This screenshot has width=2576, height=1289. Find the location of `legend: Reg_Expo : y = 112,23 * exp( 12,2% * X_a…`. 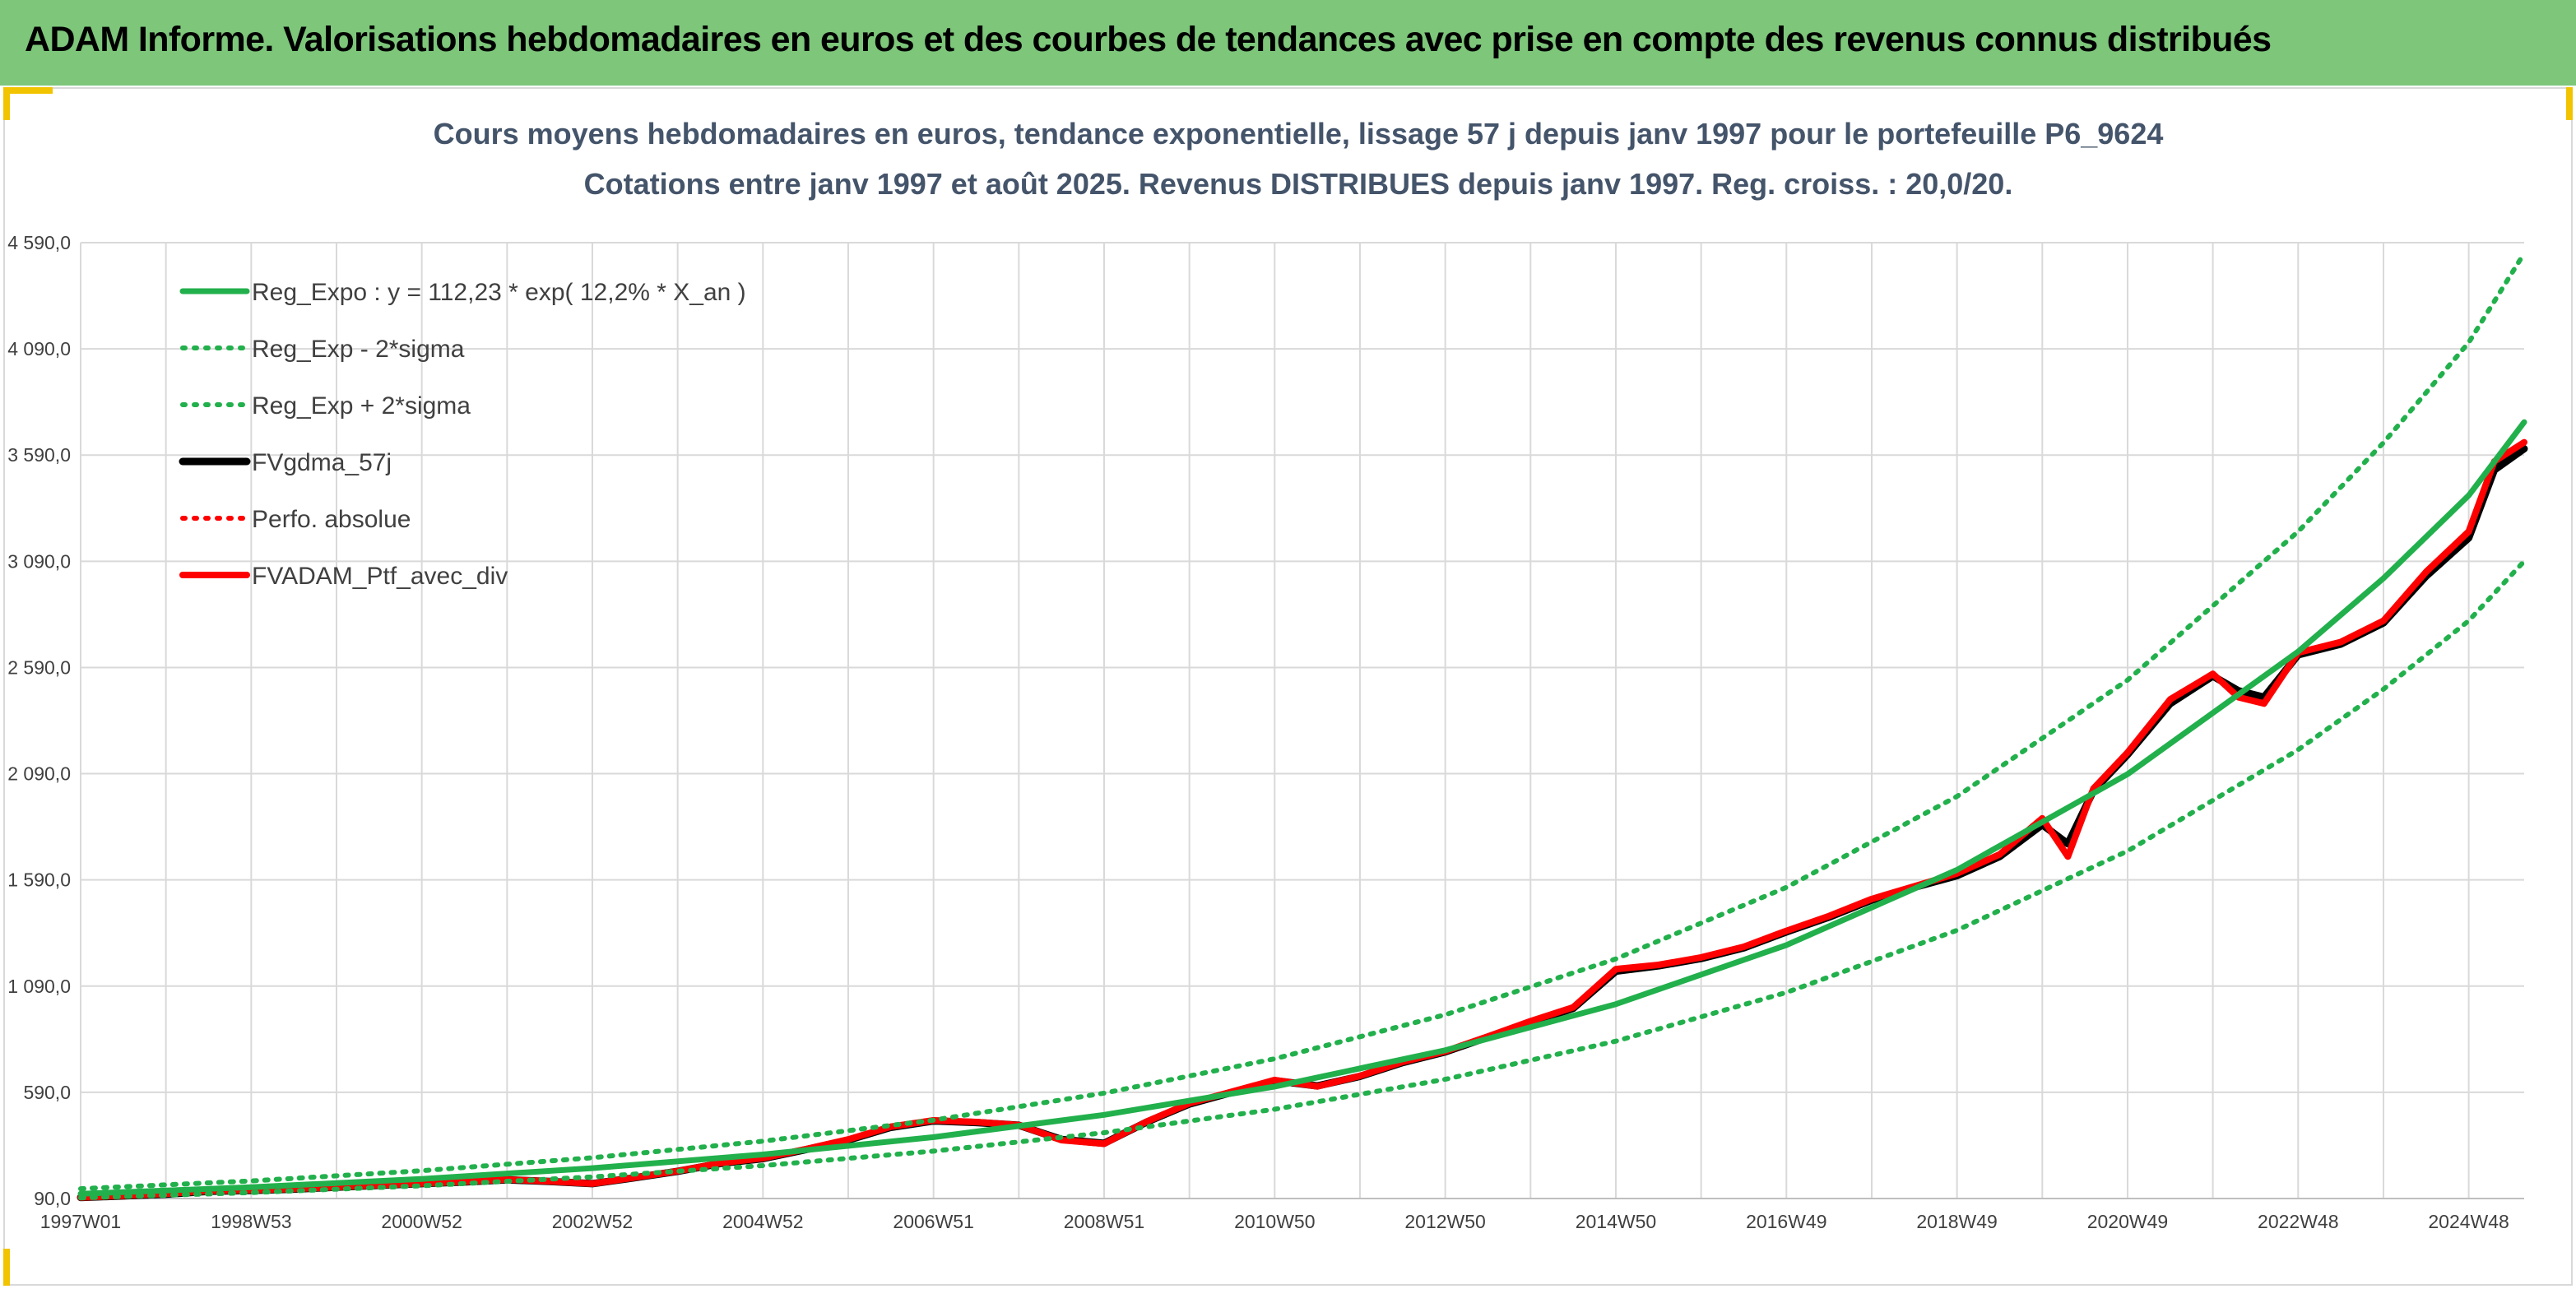

legend: Reg_Expo : y = 112,23 * exp( 12,2% * X_a… is located at coordinates (462, 434).